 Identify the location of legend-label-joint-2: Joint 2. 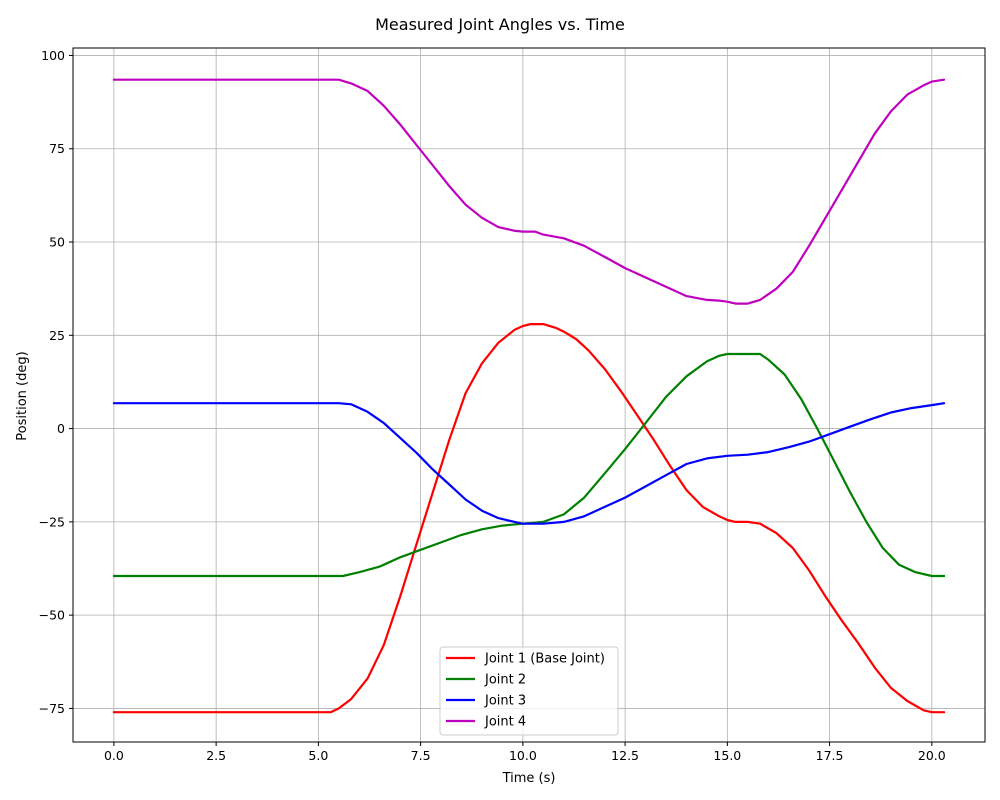
(505, 680).